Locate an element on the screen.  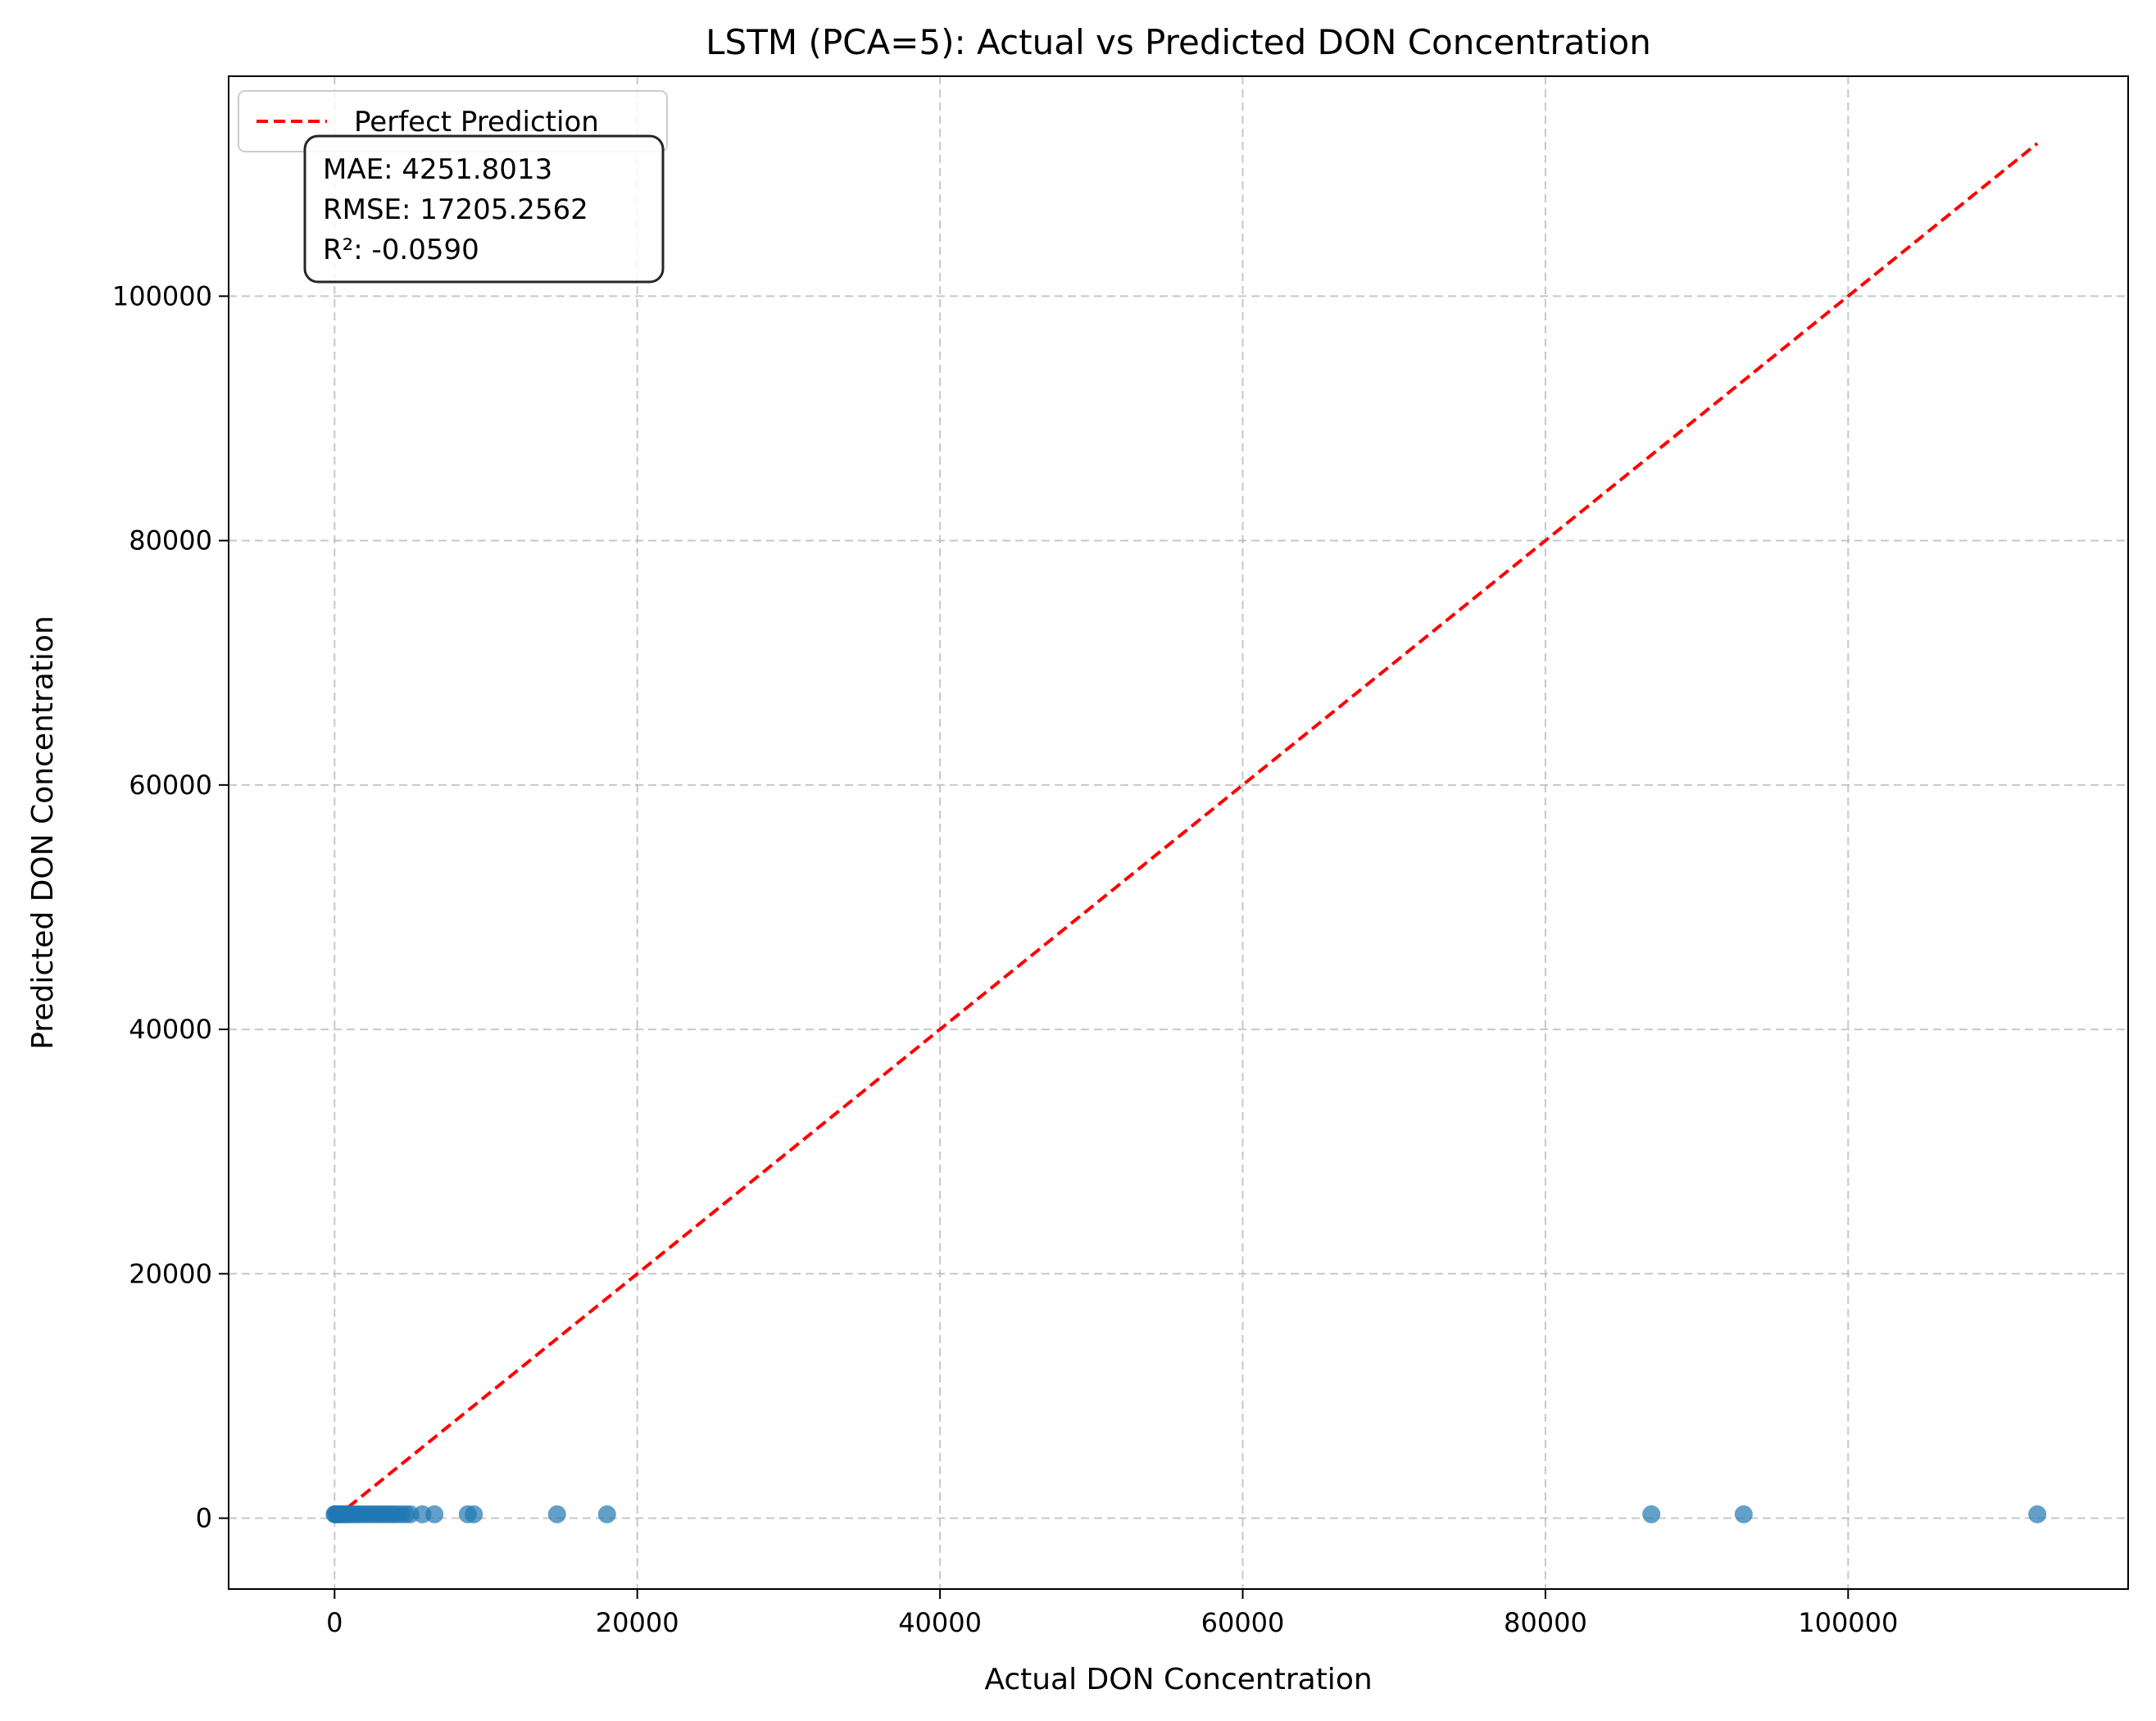
stats-r2: R²: -0.0590 is located at coordinates (401, 250).